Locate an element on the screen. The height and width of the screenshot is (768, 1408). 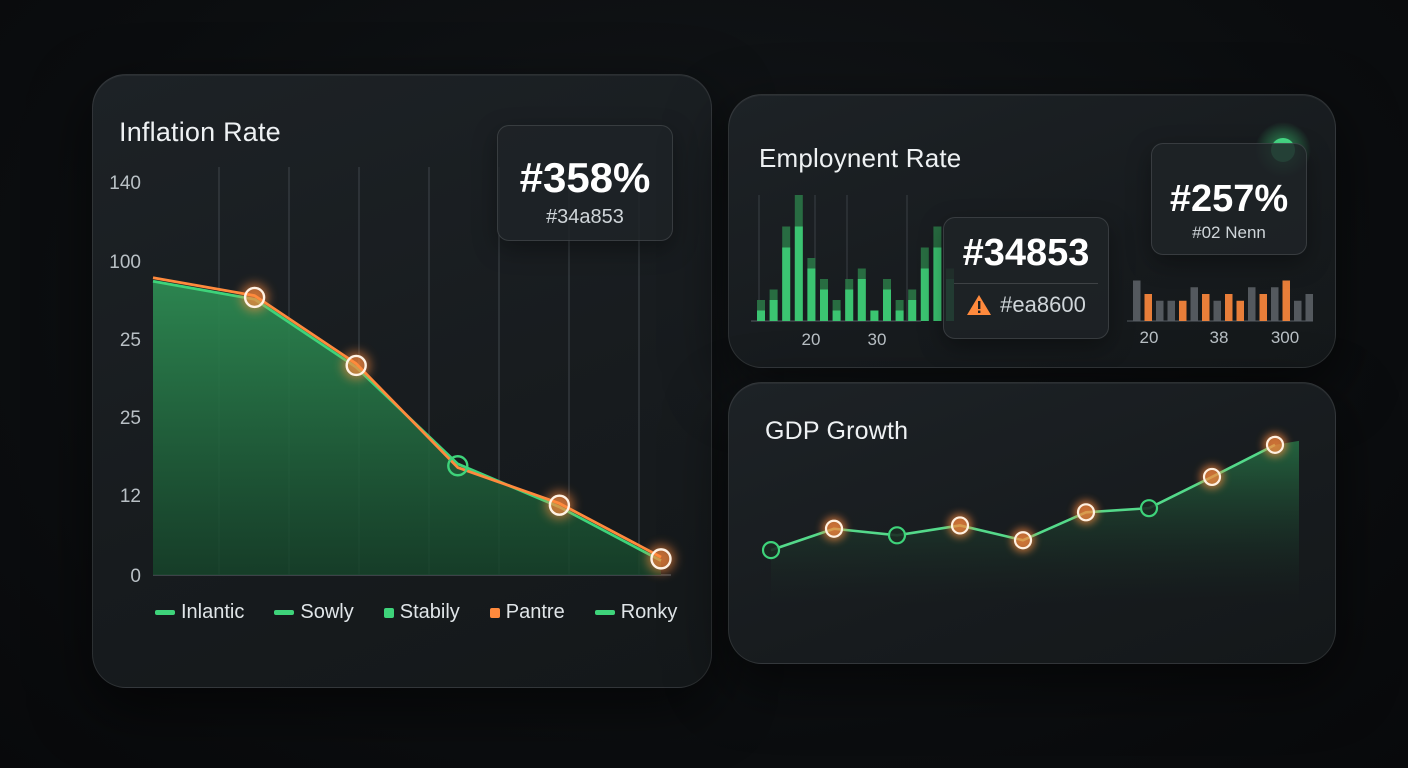
legend-label: Stabily is located at coordinates (429, 612).